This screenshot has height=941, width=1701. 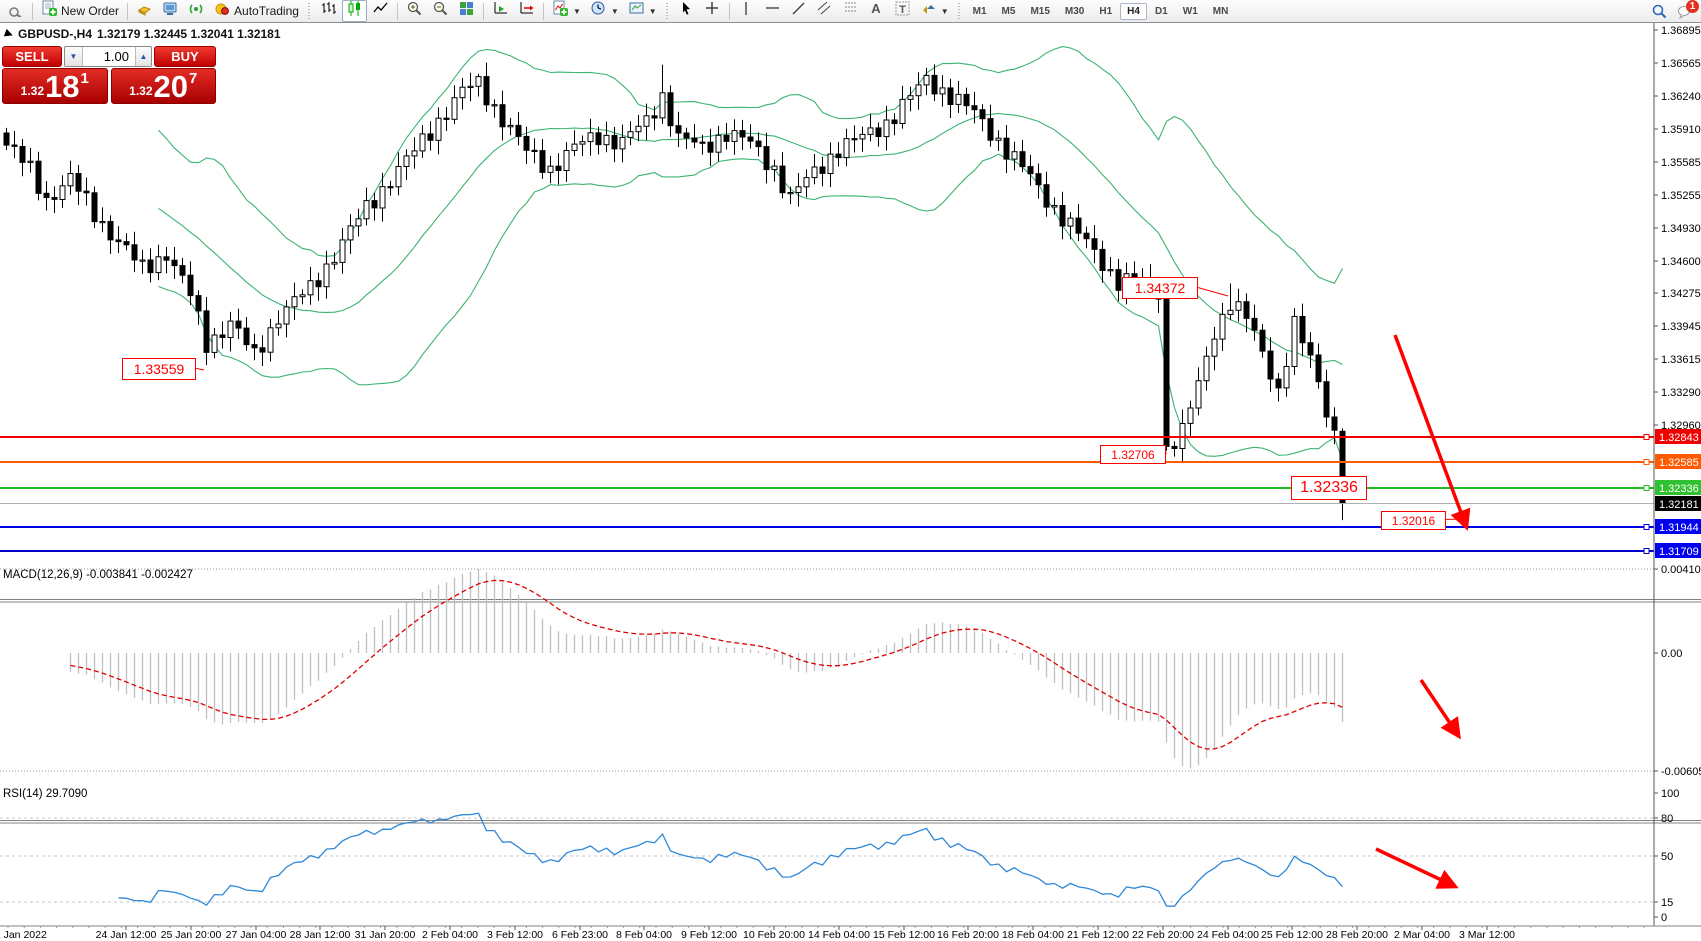 I want to click on trendline-icon, so click(x=798, y=11).